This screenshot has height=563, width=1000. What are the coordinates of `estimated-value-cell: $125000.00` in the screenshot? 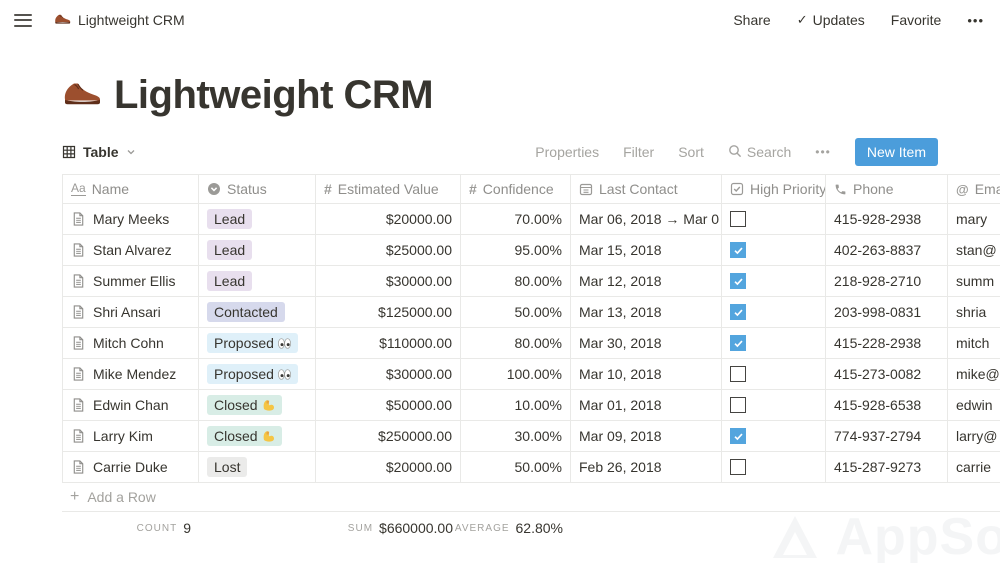 It's located at (388, 312).